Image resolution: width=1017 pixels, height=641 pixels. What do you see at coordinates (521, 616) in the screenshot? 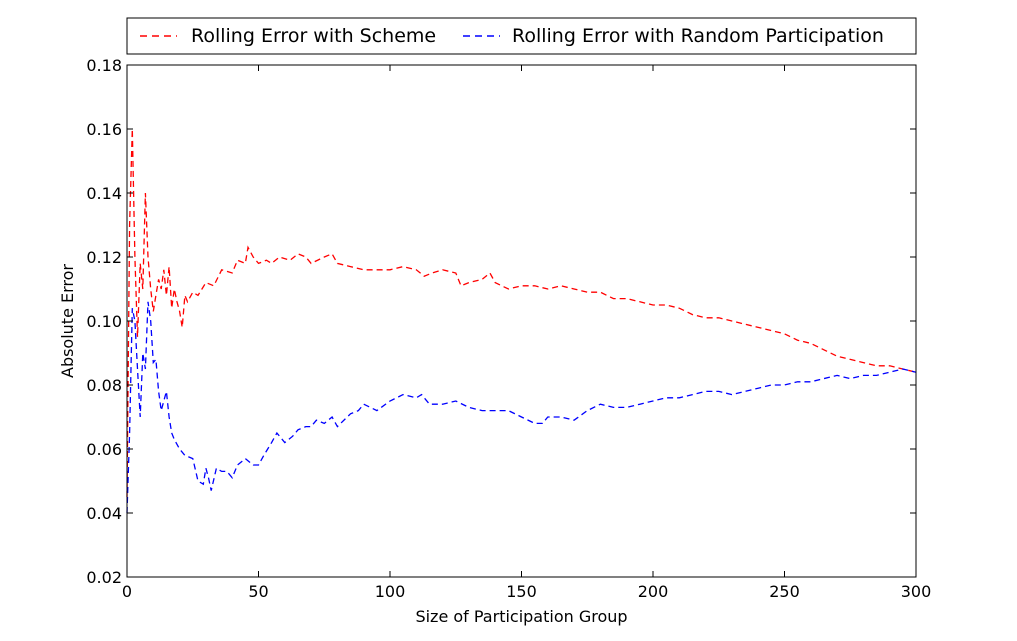
I see `x-axis-label: Size of Participation Group` at bounding box center [521, 616].